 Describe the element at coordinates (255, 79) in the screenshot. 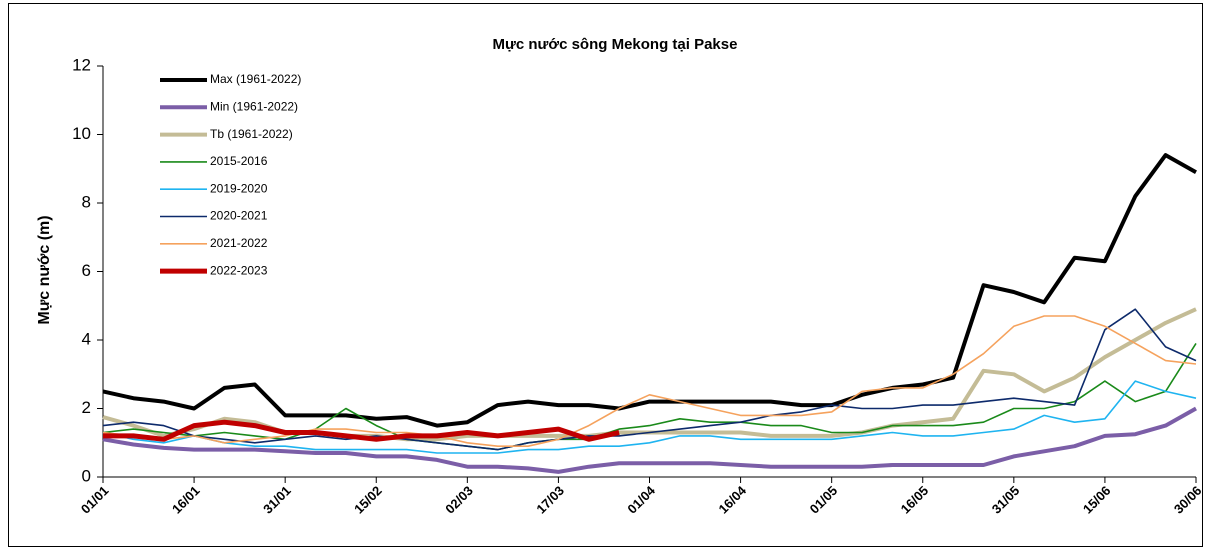

I see `legend-label: Max (1961-2022)` at that location.